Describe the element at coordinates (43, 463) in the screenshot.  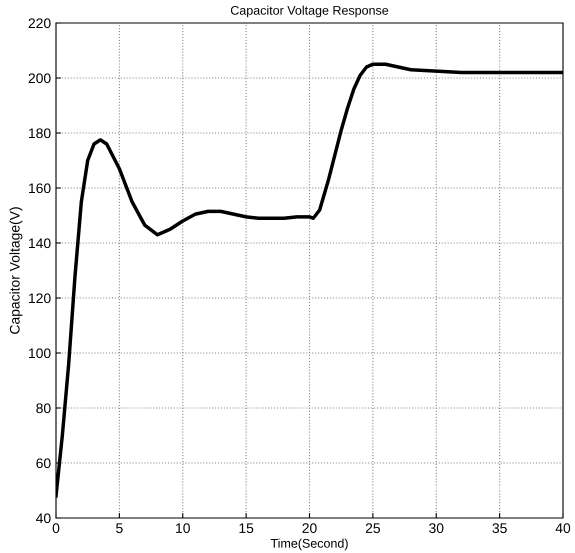
I see `y-tick-label: 60` at that location.